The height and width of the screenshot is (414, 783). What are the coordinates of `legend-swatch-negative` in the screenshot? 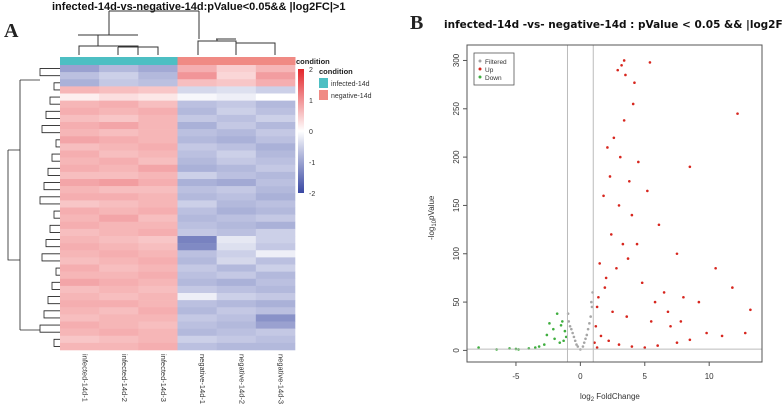 It's located at (323, 95).